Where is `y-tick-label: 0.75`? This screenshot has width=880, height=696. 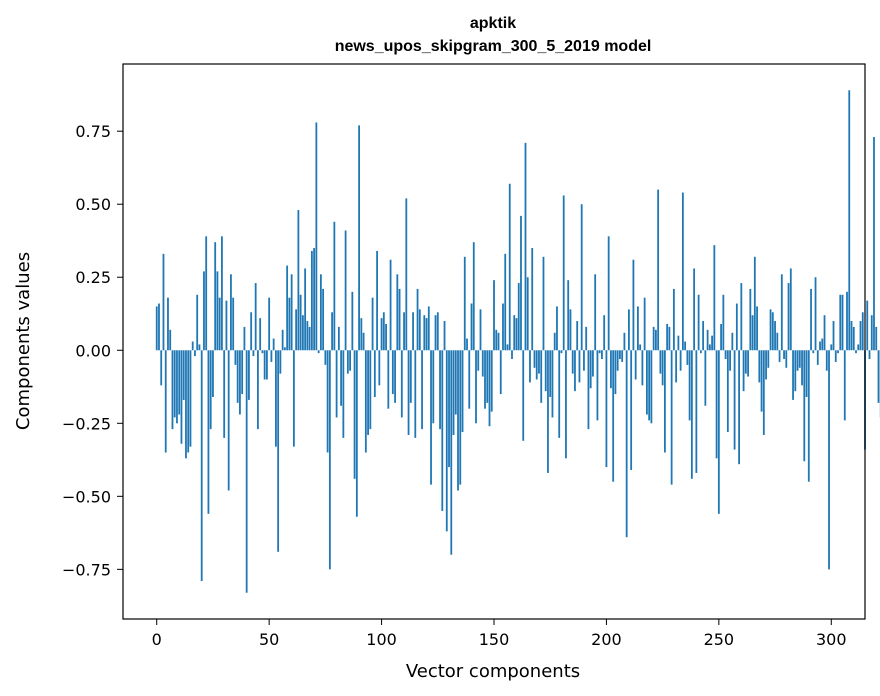
y-tick-label: 0.75 is located at coordinates (93, 131).